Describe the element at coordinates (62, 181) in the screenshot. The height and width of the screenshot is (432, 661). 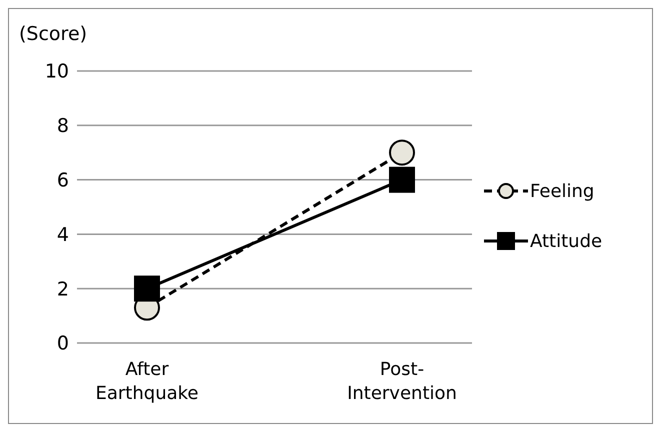
I see `y-tick-label: 6` at that location.